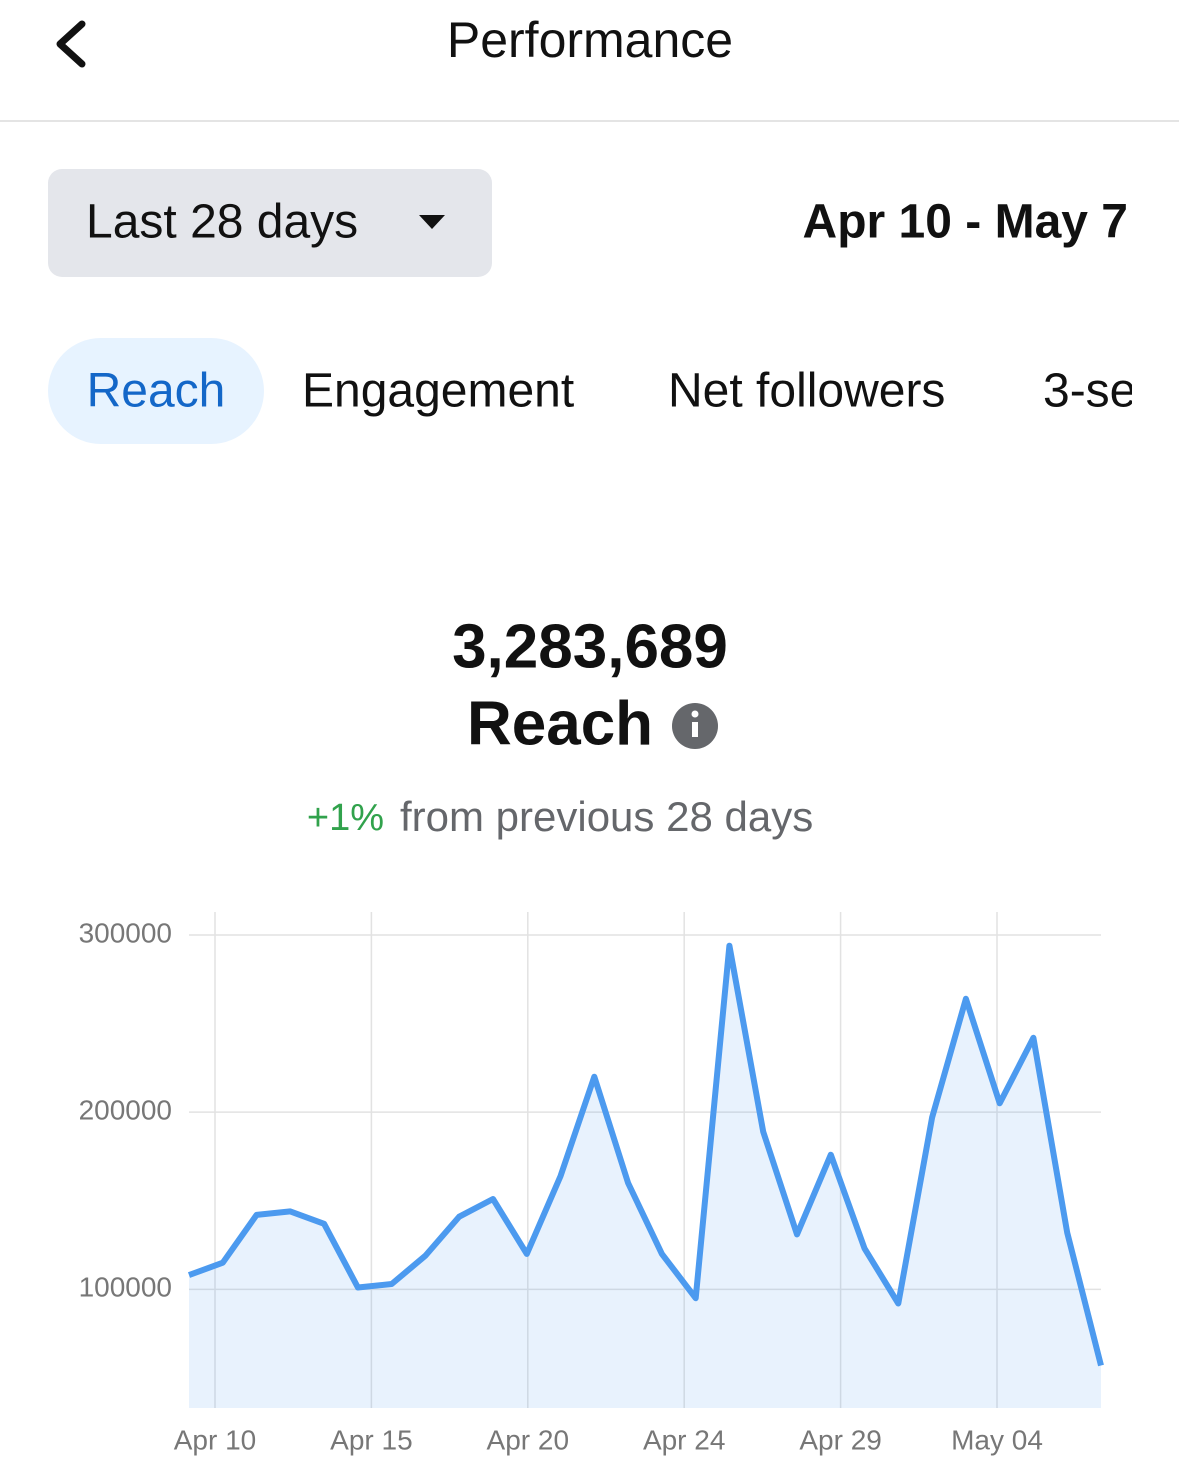 Image resolution: width=1179 pixels, height=1472 pixels. What do you see at coordinates (125, 1110) in the screenshot?
I see `y-tick-label: 200000` at bounding box center [125, 1110].